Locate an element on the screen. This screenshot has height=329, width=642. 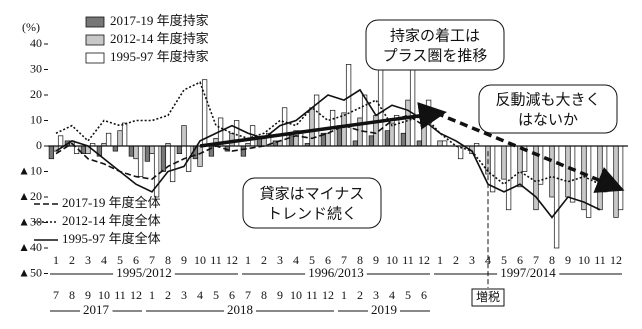
callout-text: 反動減も大きく is located at coordinates (547, 100).